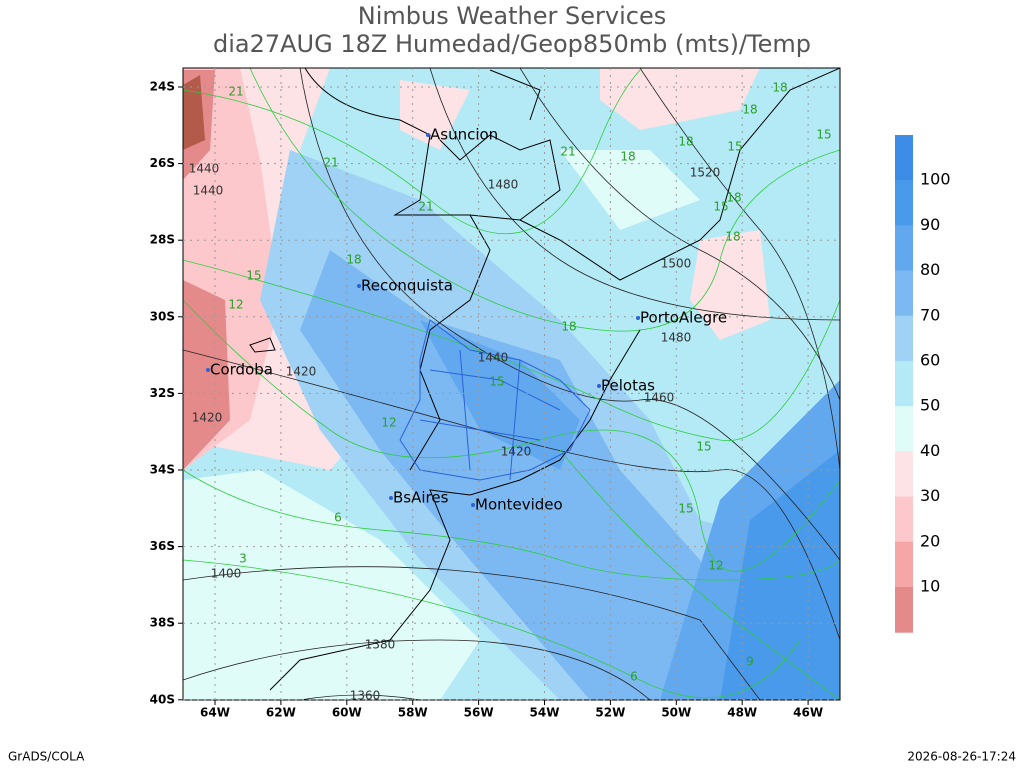 The height and width of the screenshot is (772, 1024). I want to click on lat-label: 26S, so click(162, 163).